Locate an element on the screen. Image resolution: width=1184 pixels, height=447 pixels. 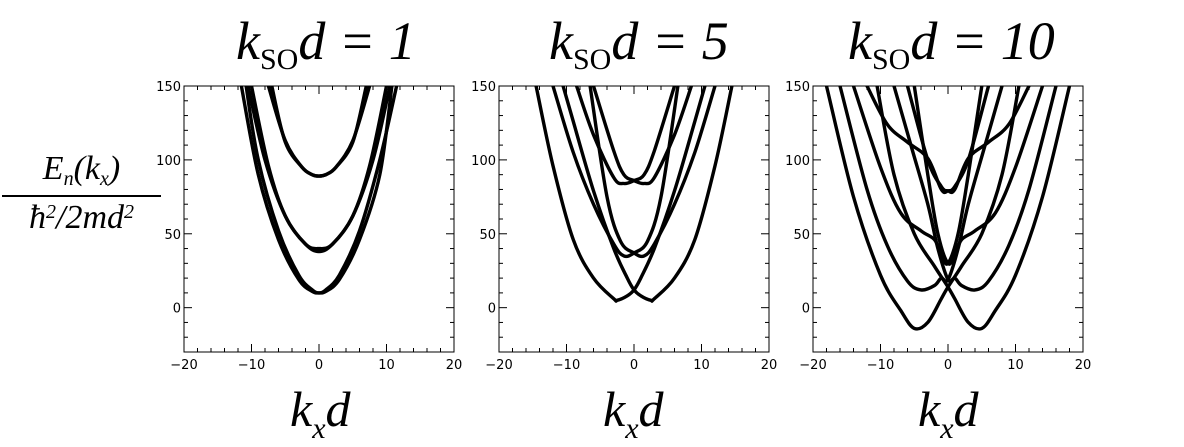
y-label-denominator: ħ2/2md2 is located at coordinates (81, 217).